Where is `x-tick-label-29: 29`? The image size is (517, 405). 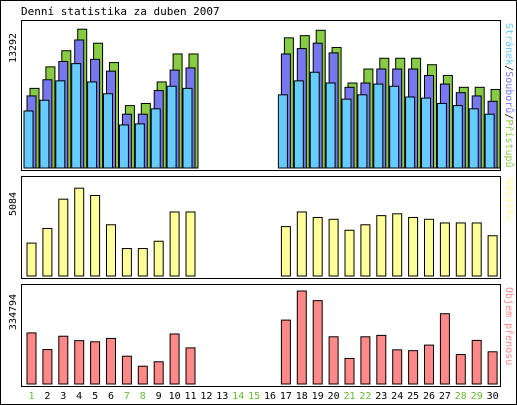 x-tick-label-29: 29 is located at coordinates (477, 396).